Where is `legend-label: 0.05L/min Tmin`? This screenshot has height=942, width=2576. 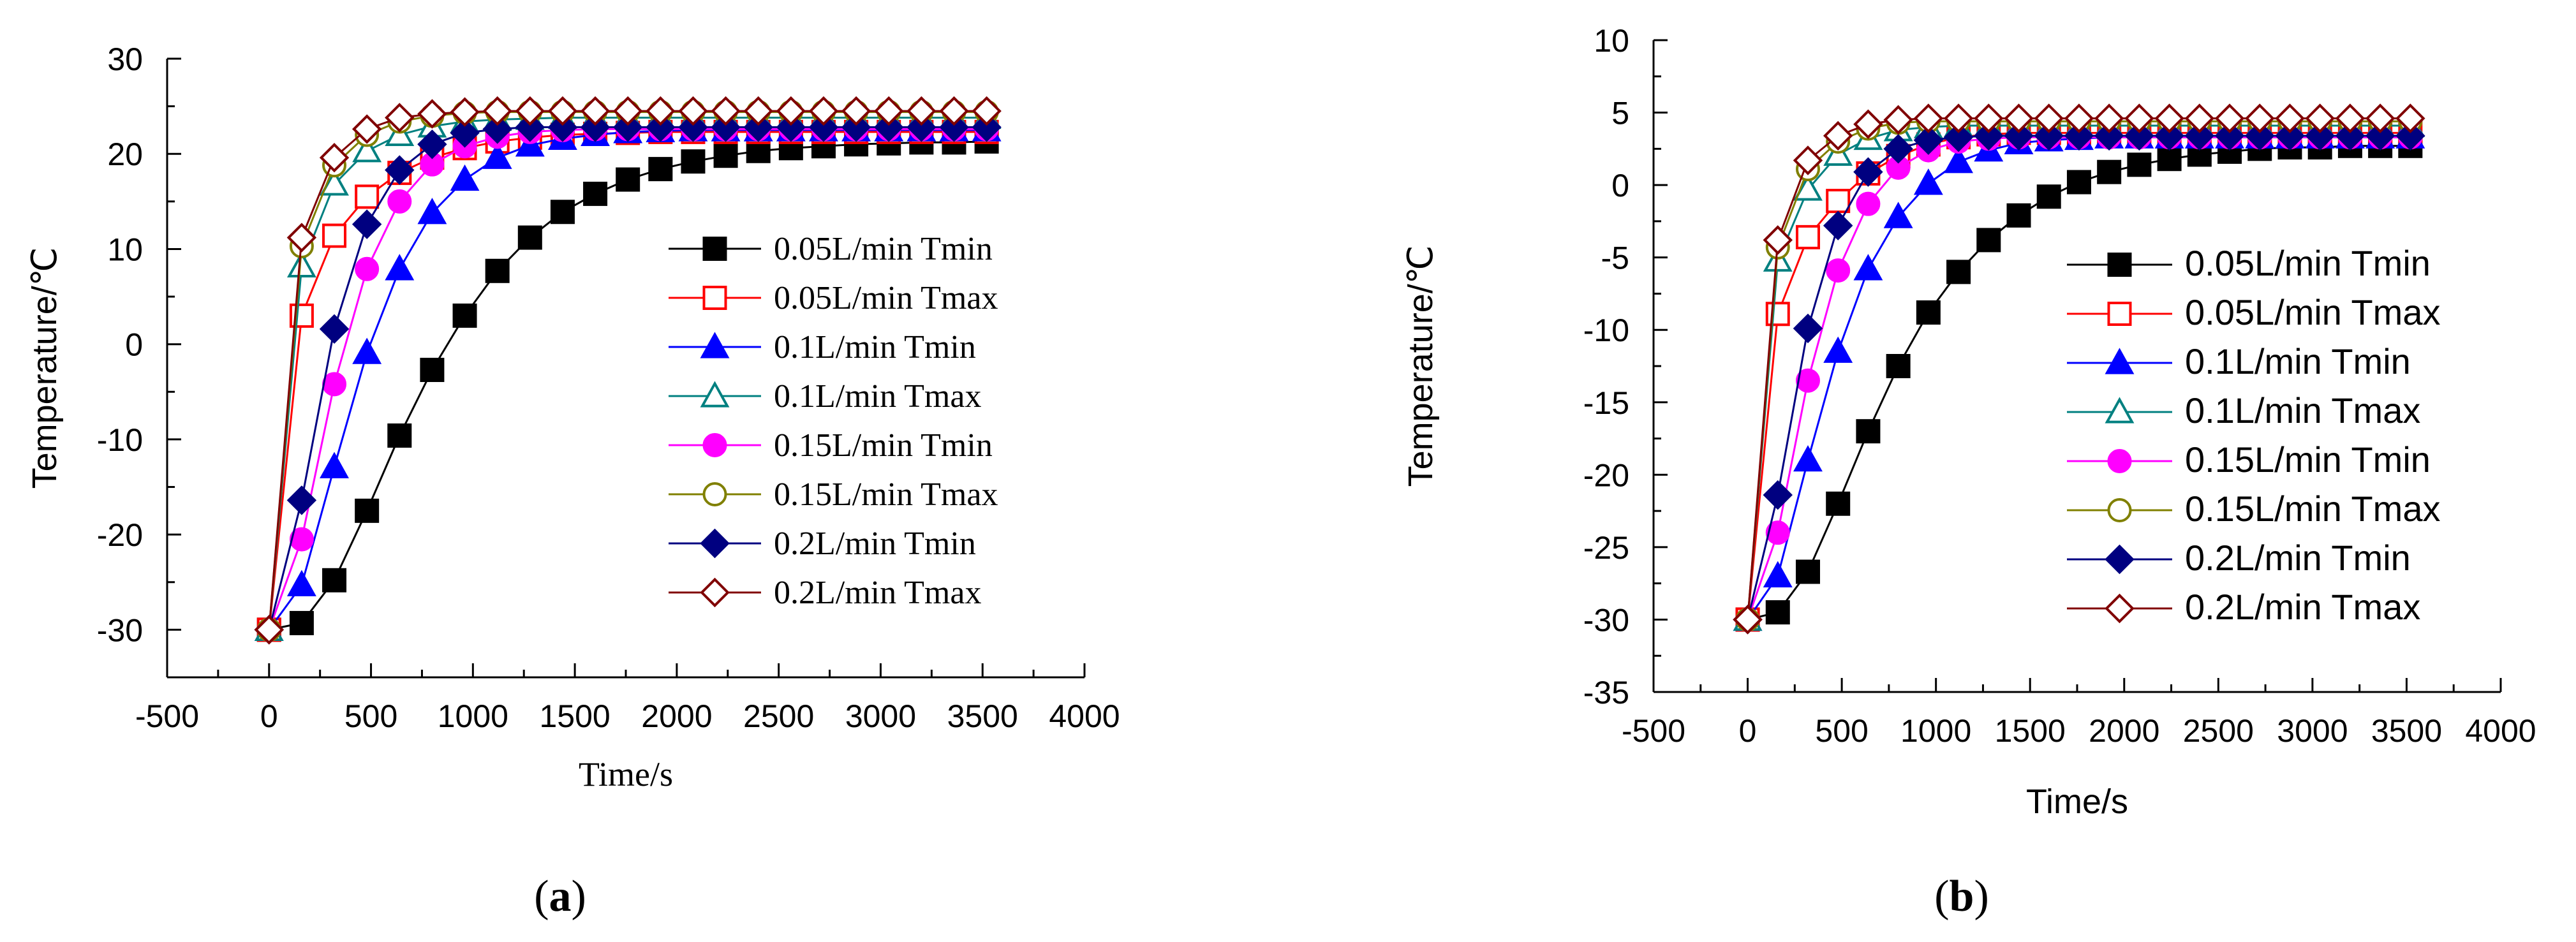 legend-label: 0.05L/min Tmin is located at coordinates (883, 249).